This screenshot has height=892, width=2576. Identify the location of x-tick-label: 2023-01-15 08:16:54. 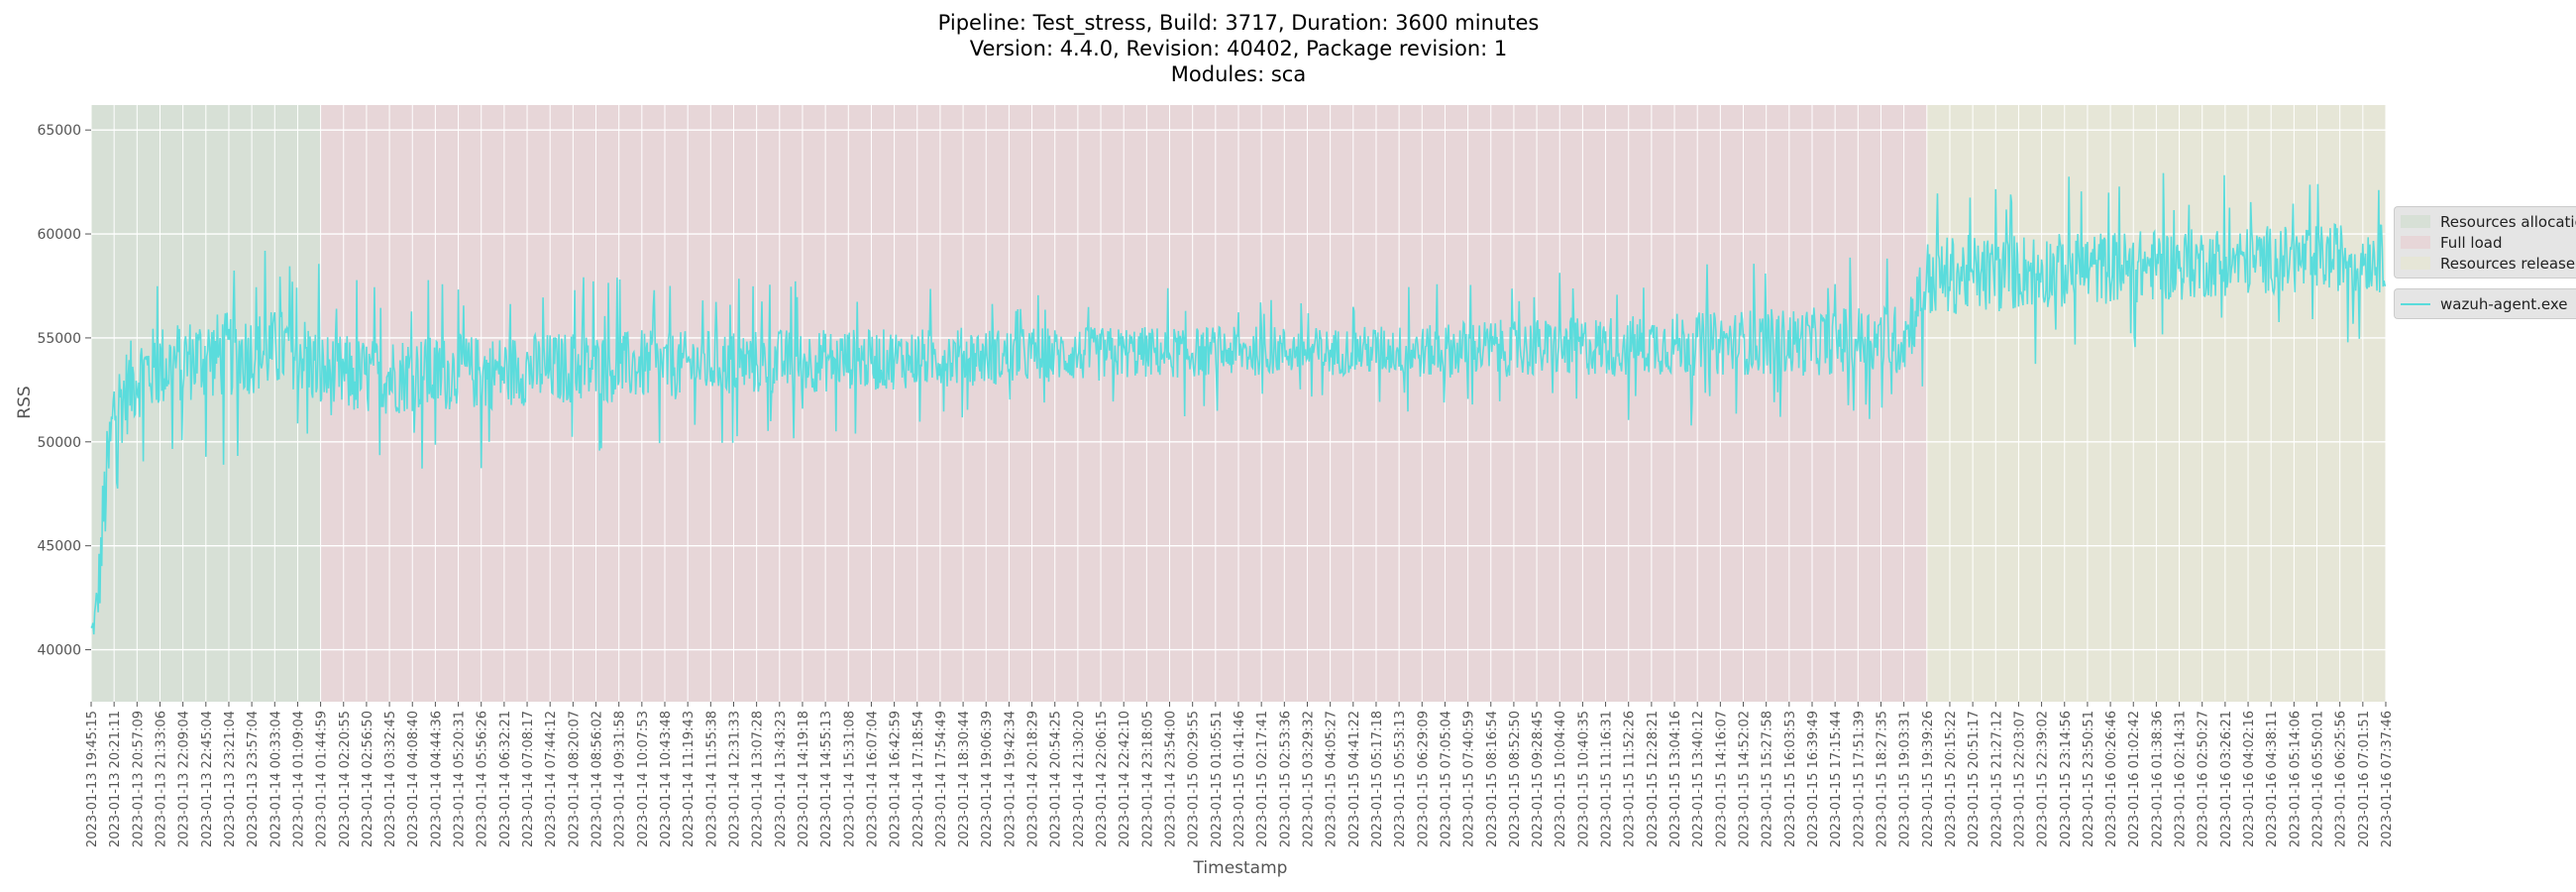
(1492, 779).